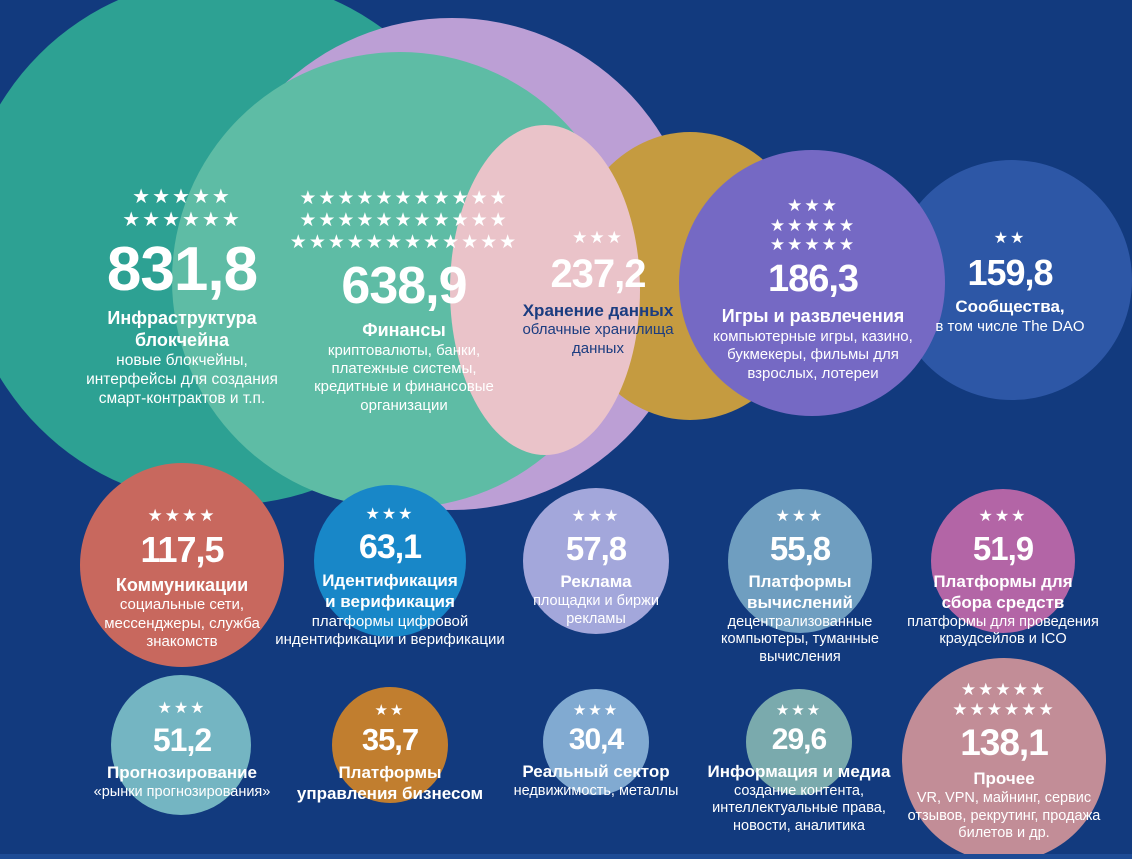 This screenshot has height=859, width=1132. I want to click on bubble-label-communities: ★★ 159,8 Сообщества, в том числе The DAO, so click(1010, 283).